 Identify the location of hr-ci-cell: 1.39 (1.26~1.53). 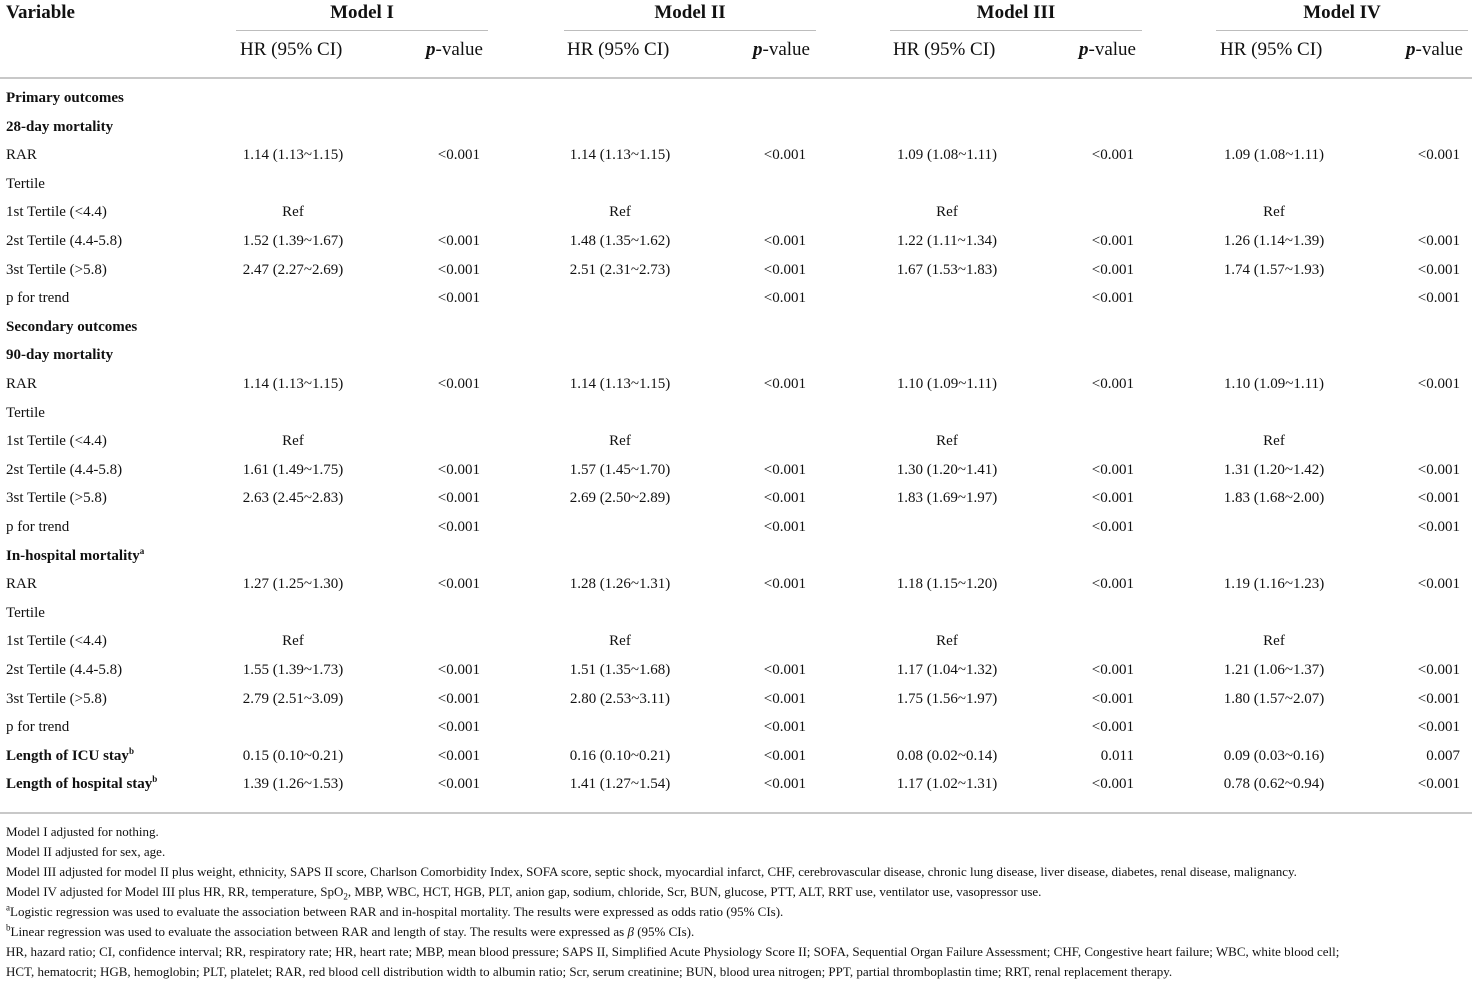
(293, 784).